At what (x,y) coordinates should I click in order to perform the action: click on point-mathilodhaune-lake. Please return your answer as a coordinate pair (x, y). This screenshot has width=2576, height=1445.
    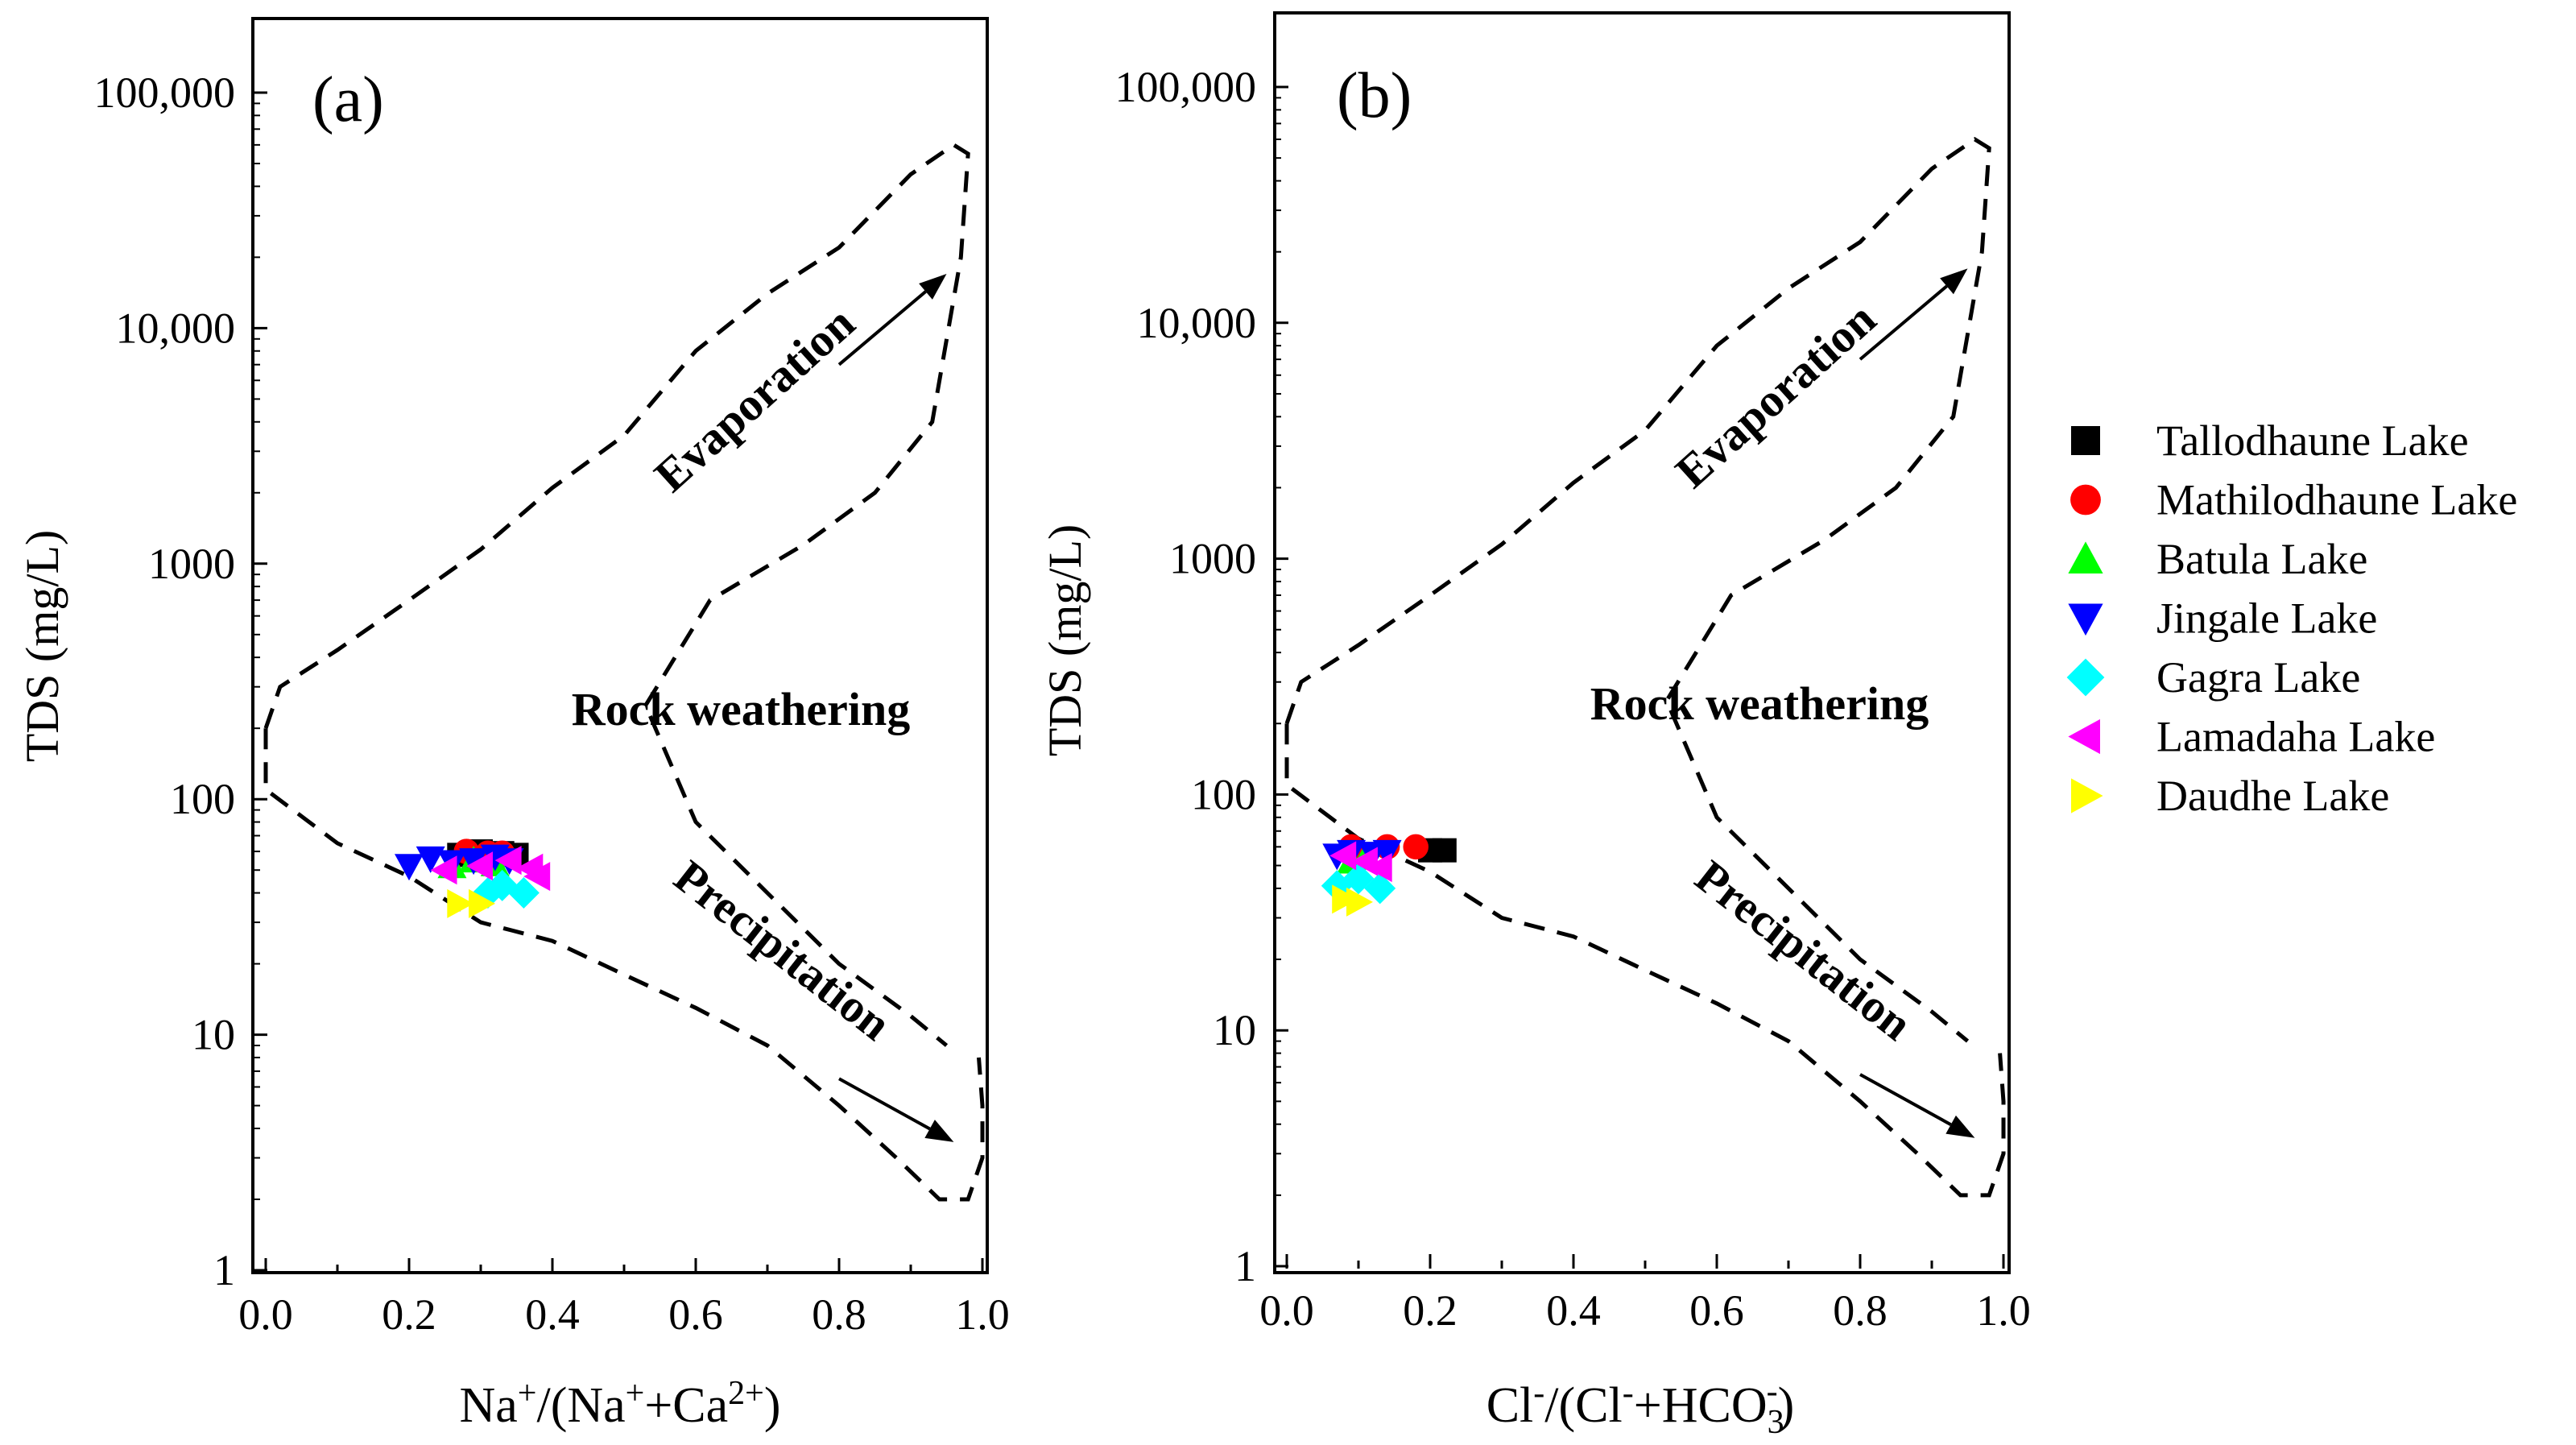
    Looking at the image, I should click on (1416, 847).